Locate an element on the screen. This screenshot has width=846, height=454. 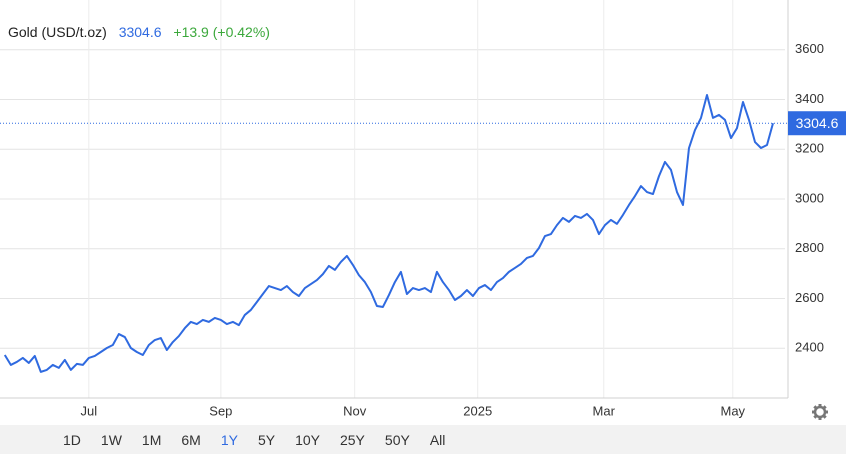
gear-body is located at coordinates (820, 412).